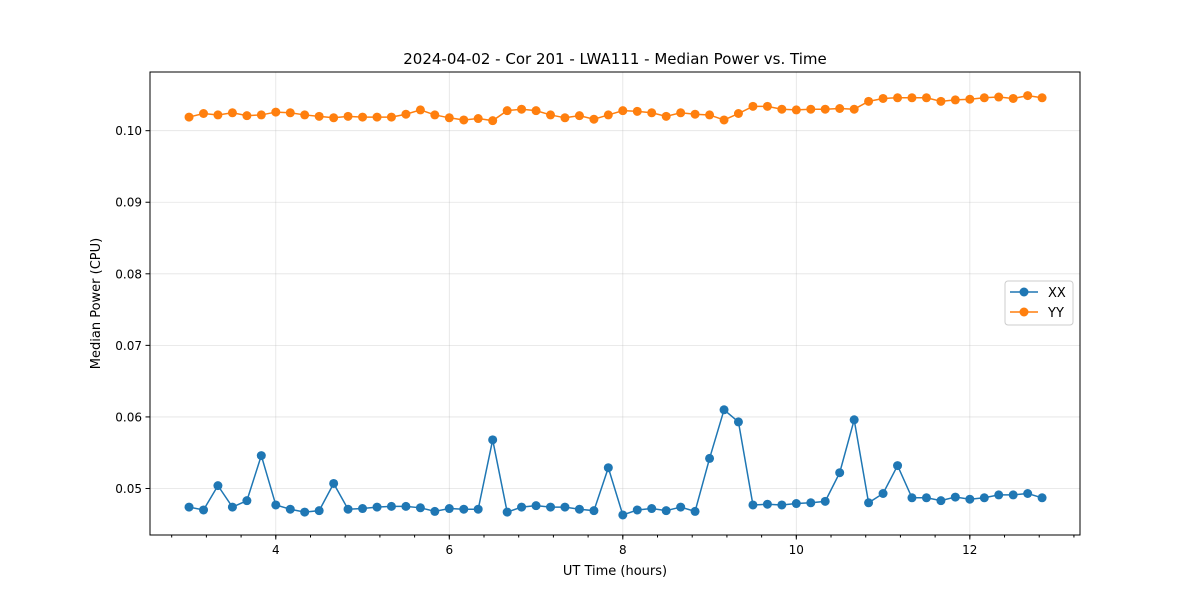  I want to click on series-line-xx, so click(615, 462).